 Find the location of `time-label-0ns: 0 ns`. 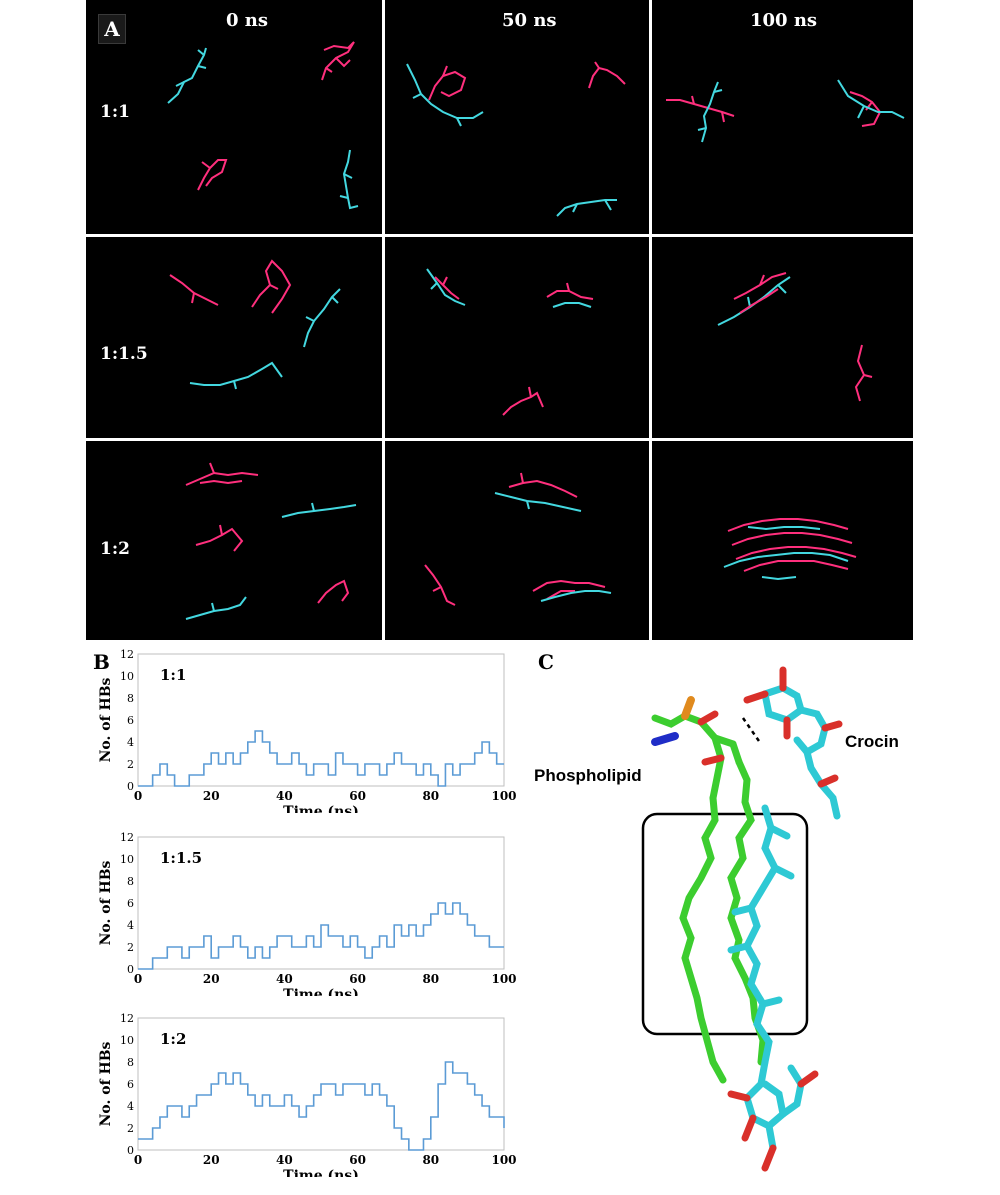

time-label-0ns: 0 ns is located at coordinates (247, 20).